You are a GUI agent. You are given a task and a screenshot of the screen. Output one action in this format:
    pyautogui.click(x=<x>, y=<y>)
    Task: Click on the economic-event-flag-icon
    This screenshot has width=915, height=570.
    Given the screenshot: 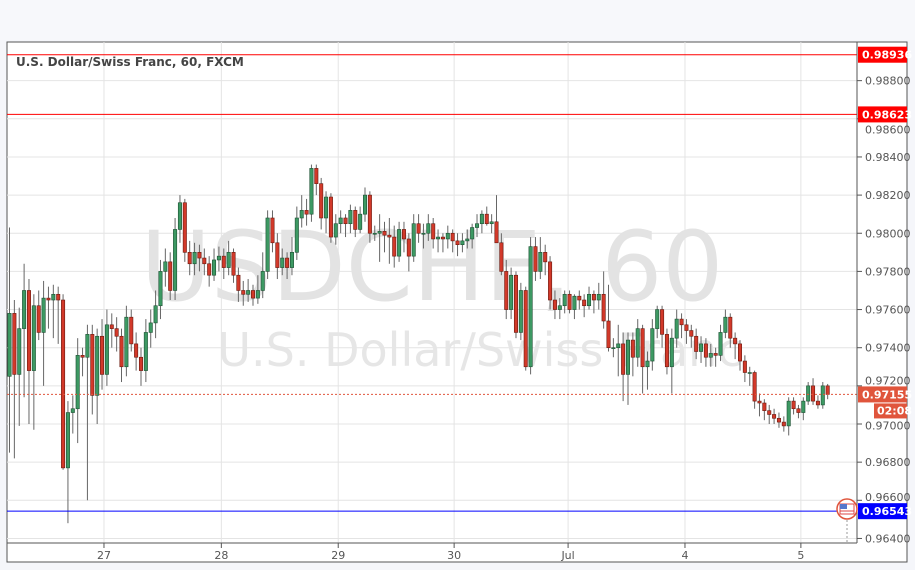 What is the action you would take?
    pyautogui.click(x=847, y=520)
    